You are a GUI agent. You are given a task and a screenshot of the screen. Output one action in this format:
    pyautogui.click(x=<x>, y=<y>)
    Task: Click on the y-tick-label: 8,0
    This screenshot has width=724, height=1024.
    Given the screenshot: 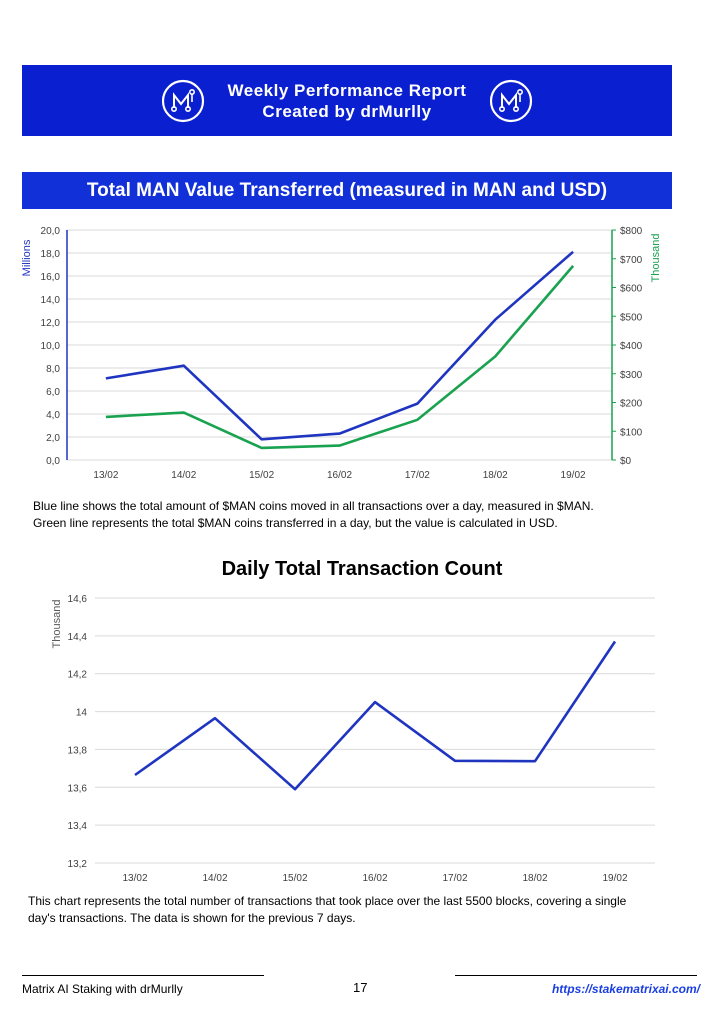 What is the action you would take?
    pyautogui.click(x=53, y=369)
    